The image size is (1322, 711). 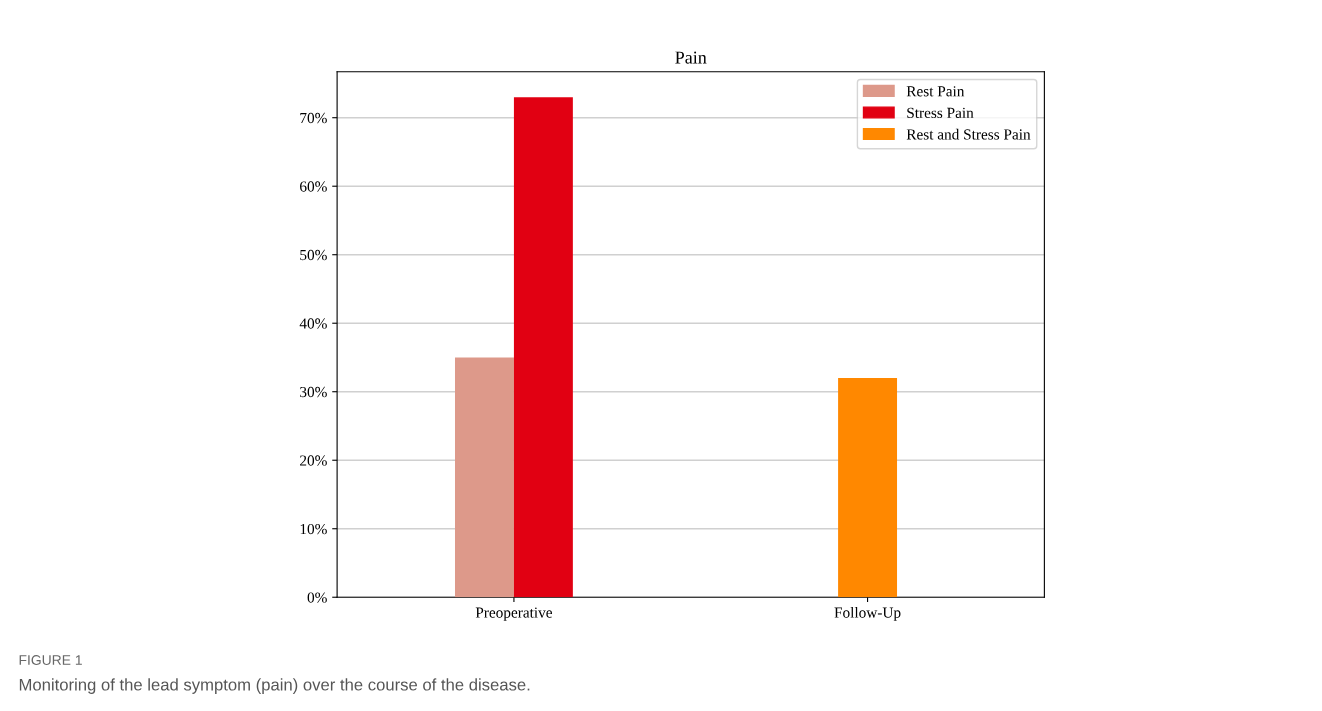 I want to click on y-tick-label: 60%, so click(x=313, y=186).